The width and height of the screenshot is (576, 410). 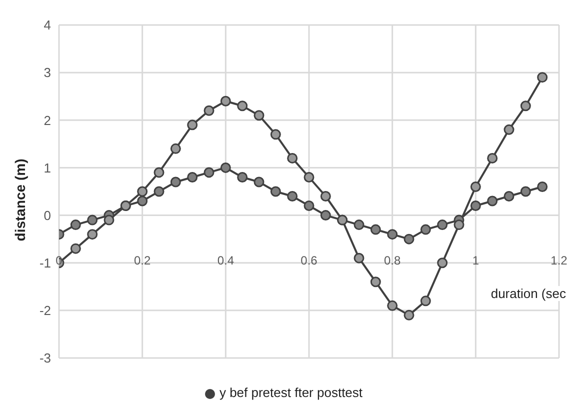 I want to click on y-tick-label: -1, so click(x=45, y=262).